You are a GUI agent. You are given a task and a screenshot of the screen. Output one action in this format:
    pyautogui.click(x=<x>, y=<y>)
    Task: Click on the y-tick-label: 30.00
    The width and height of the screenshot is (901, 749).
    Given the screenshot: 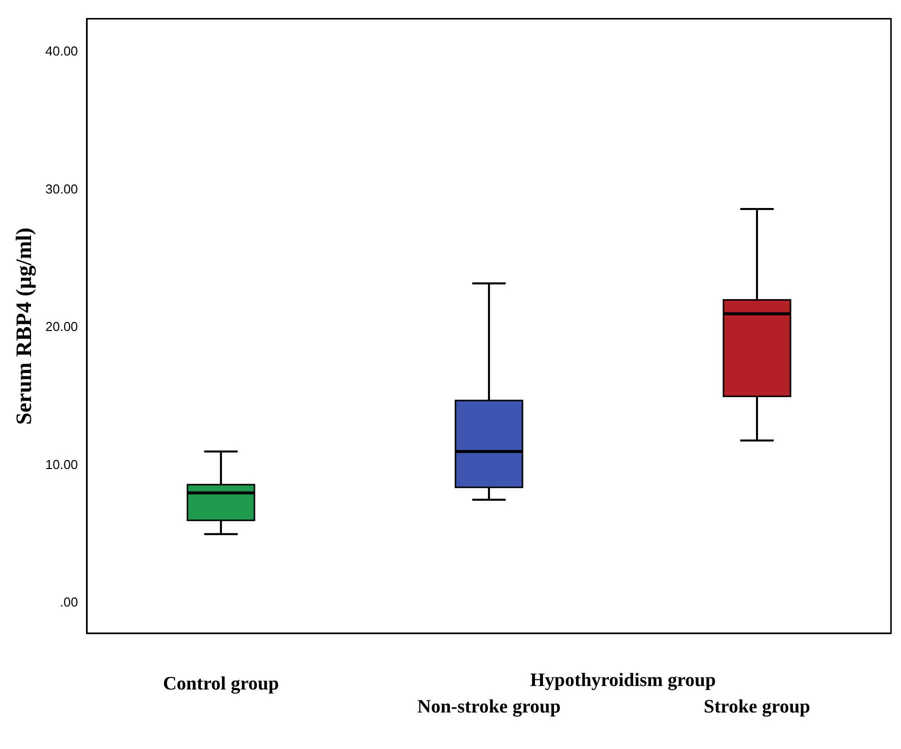 What is the action you would take?
    pyautogui.click(x=61, y=188)
    